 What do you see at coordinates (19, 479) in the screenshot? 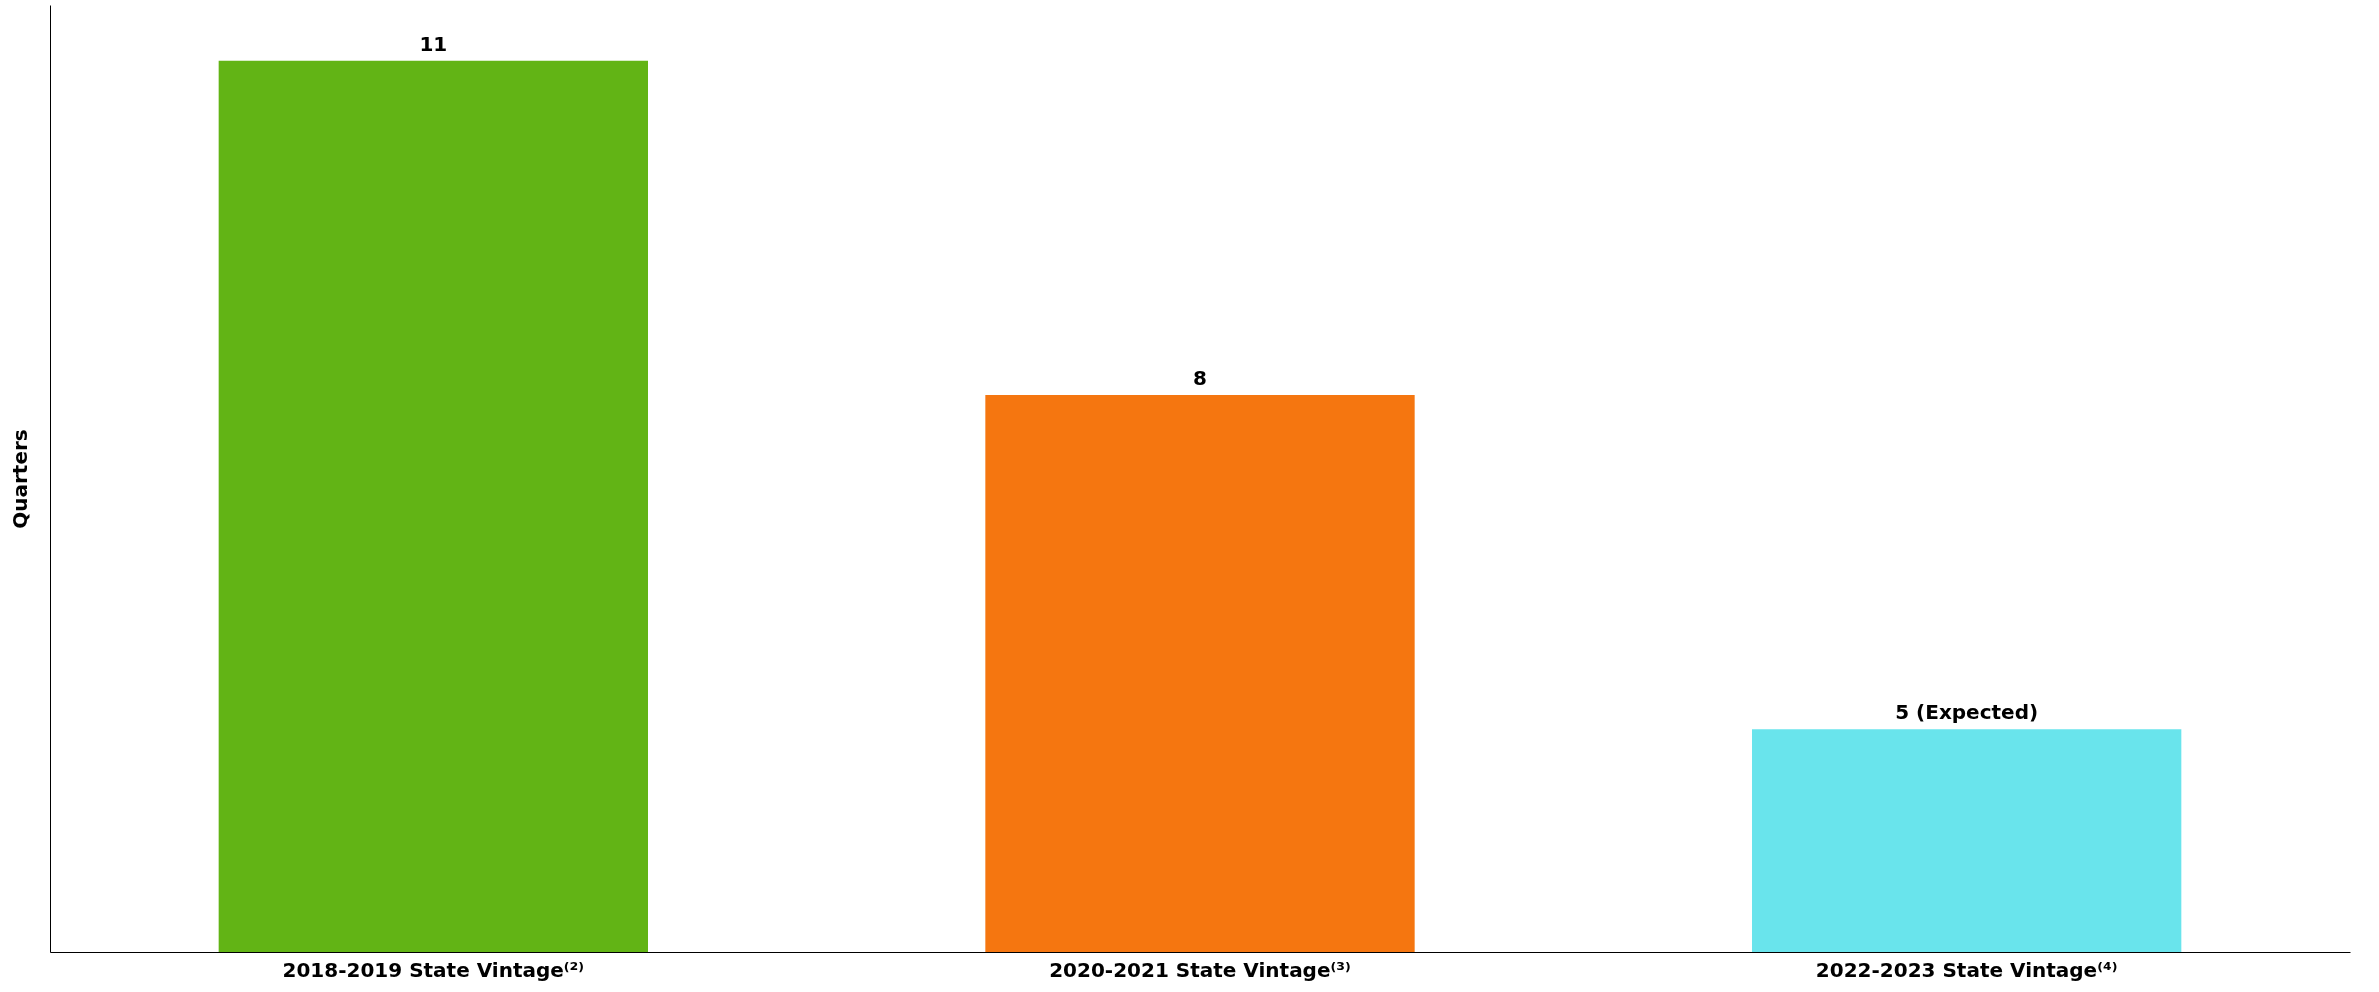
I see `y-axis-title: Quarters` at bounding box center [19, 479].